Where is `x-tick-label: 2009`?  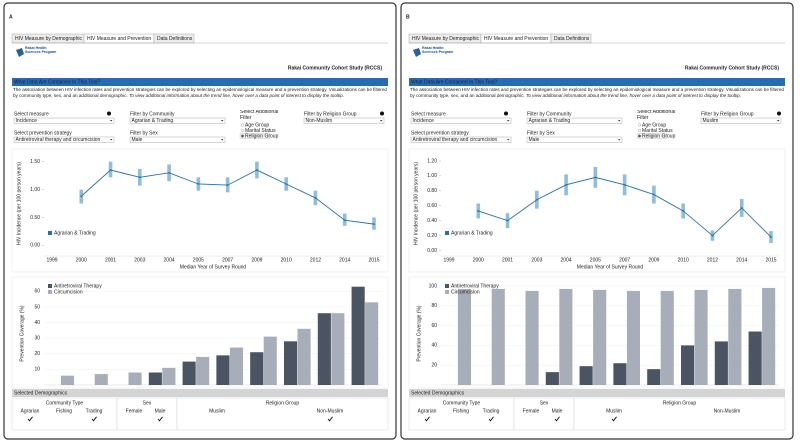 x-tick-label: 2009 is located at coordinates (256, 260).